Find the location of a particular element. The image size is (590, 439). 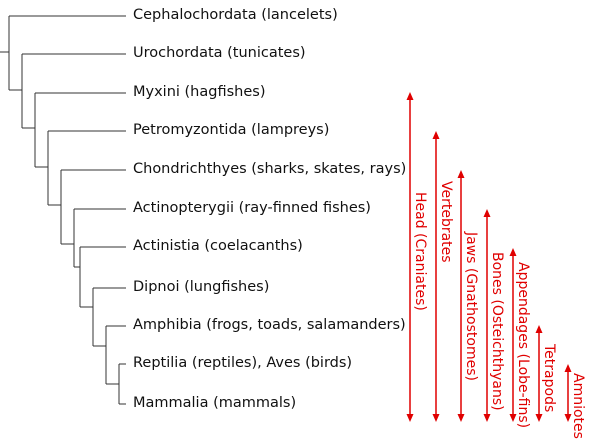

trait-label: Amniotes is located at coordinates (578, 406).